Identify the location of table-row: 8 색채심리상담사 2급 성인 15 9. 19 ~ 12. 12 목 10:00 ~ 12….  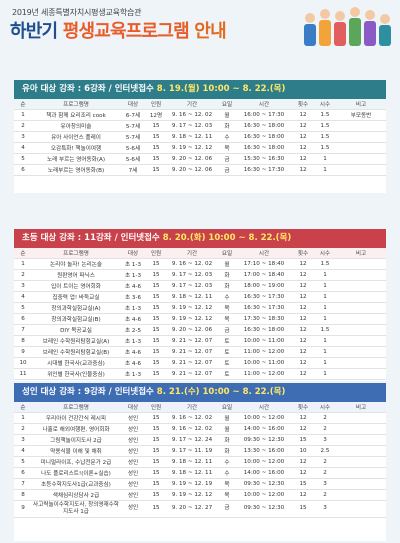
(200, 495).